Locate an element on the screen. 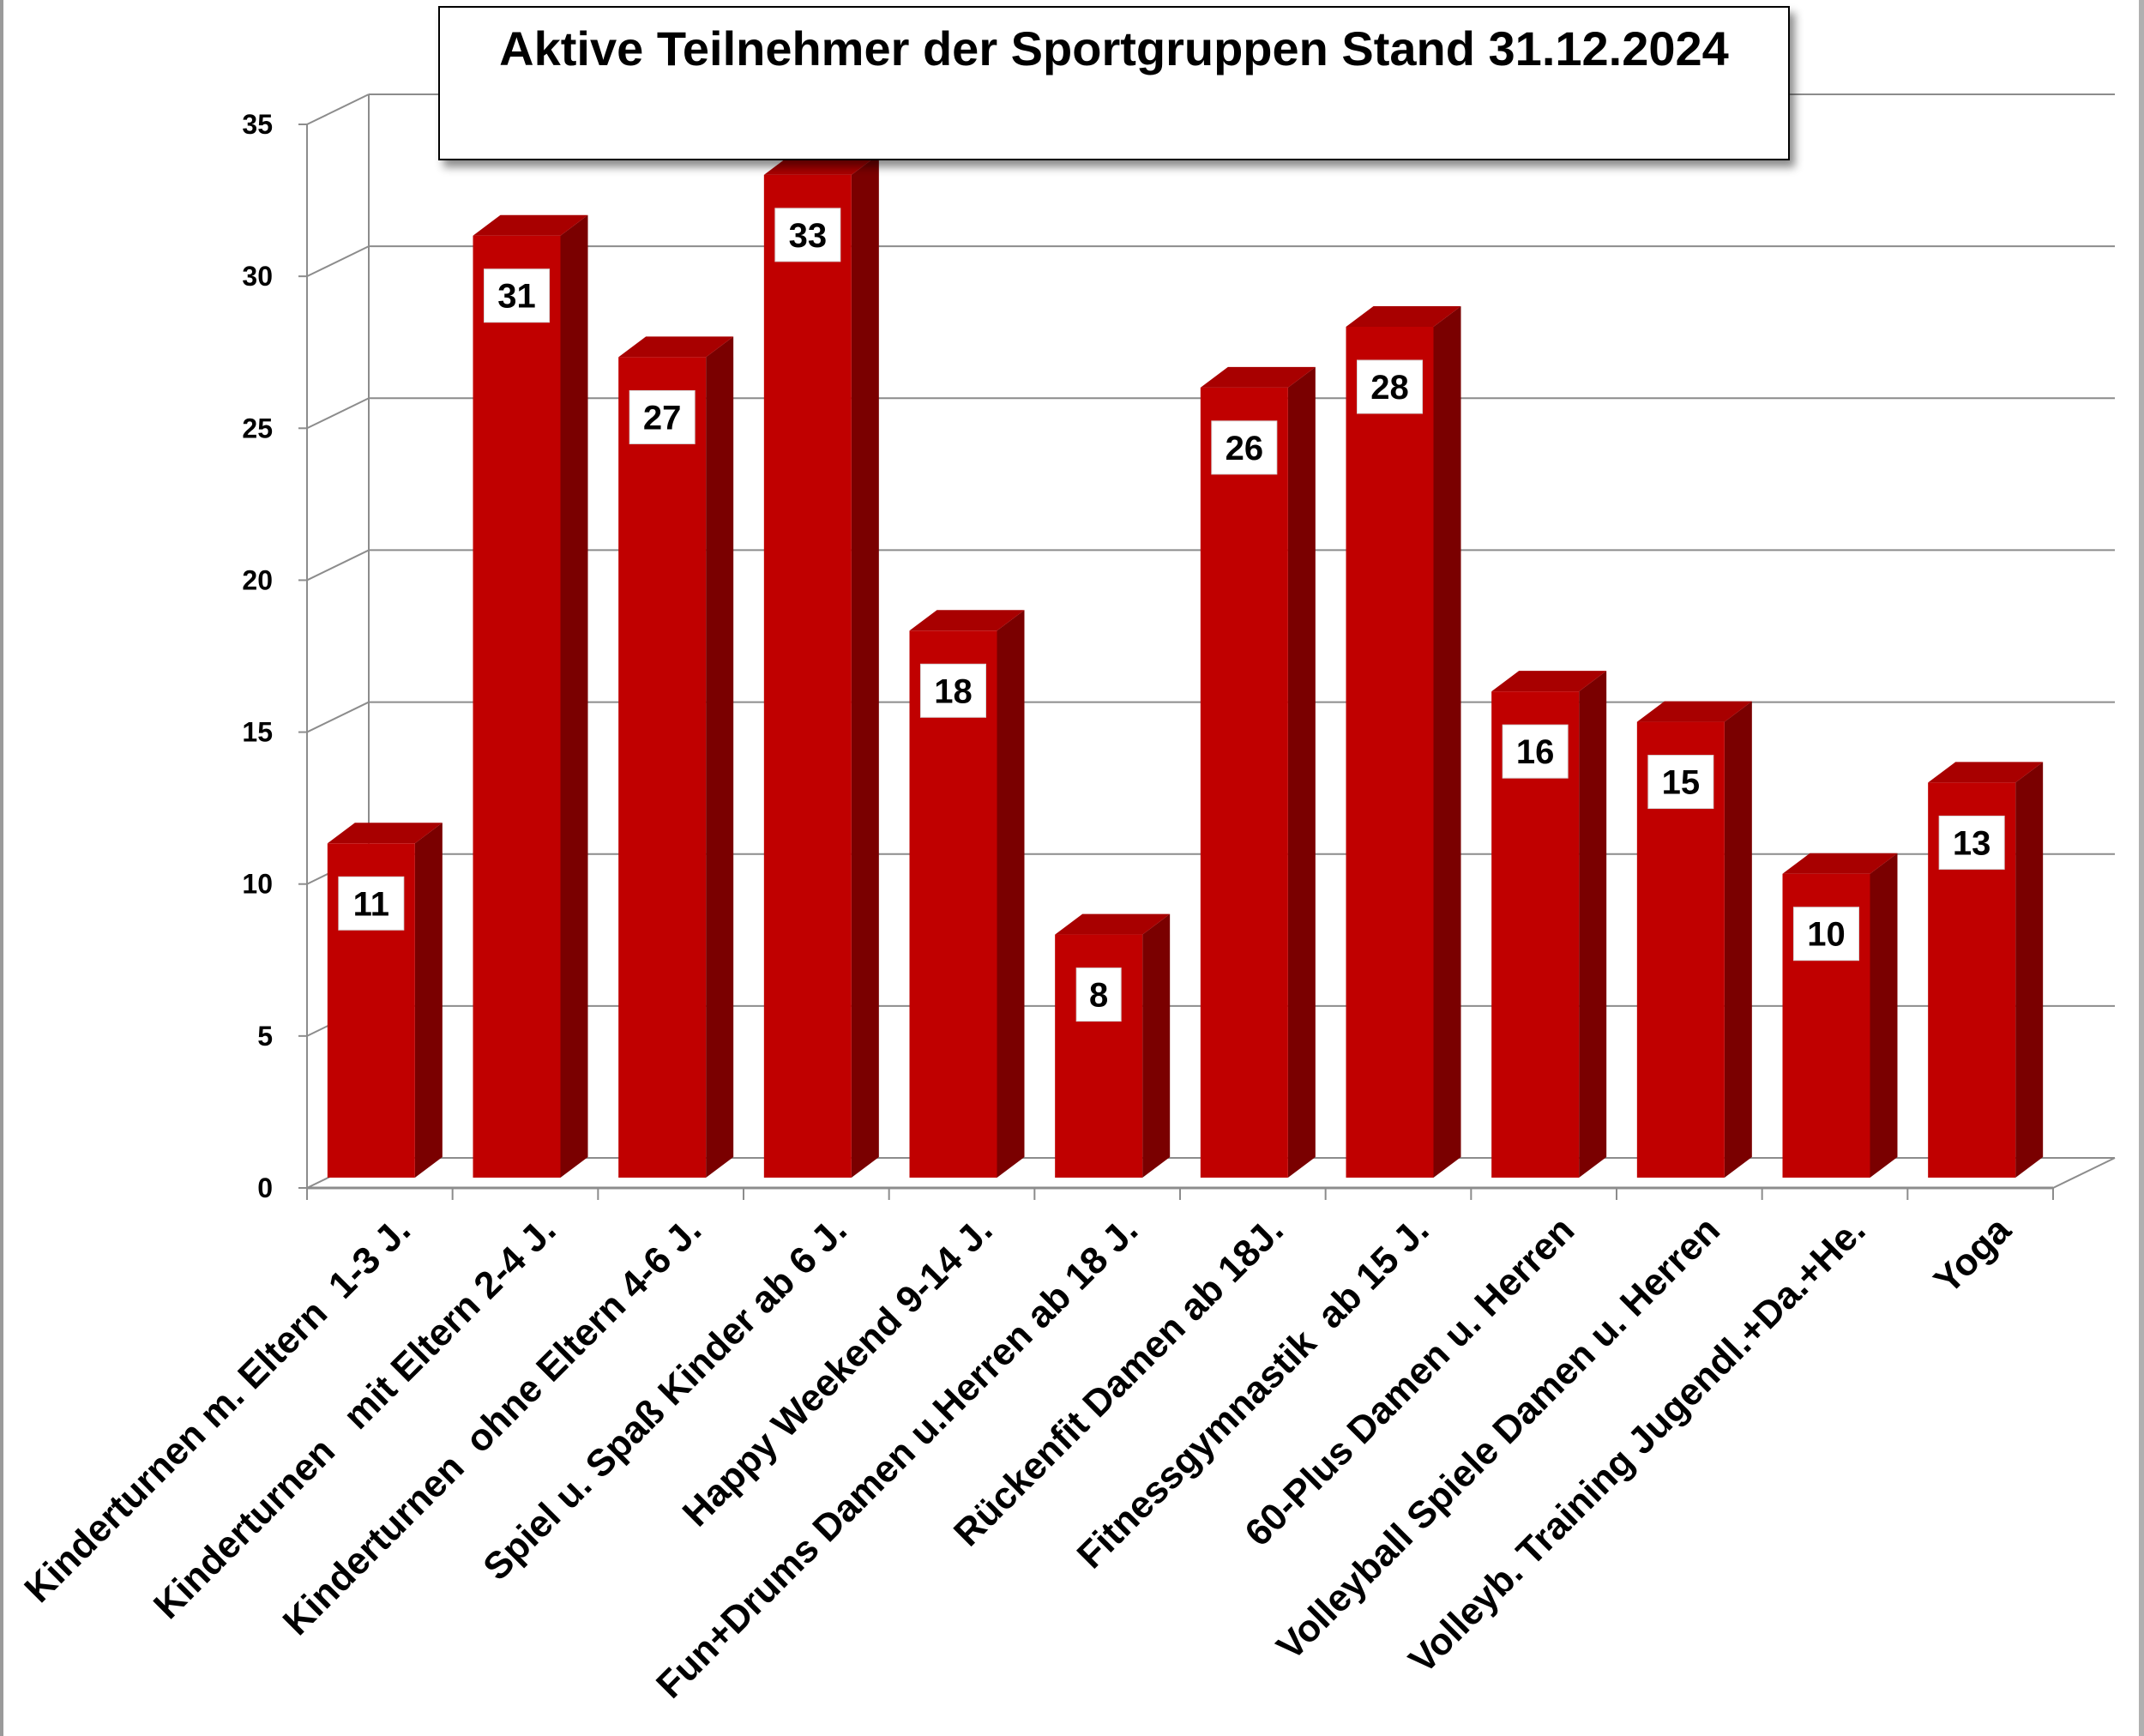 The width and height of the screenshot is (2144, 1736). data-label: 10 is located at coordinates (1826, 935).